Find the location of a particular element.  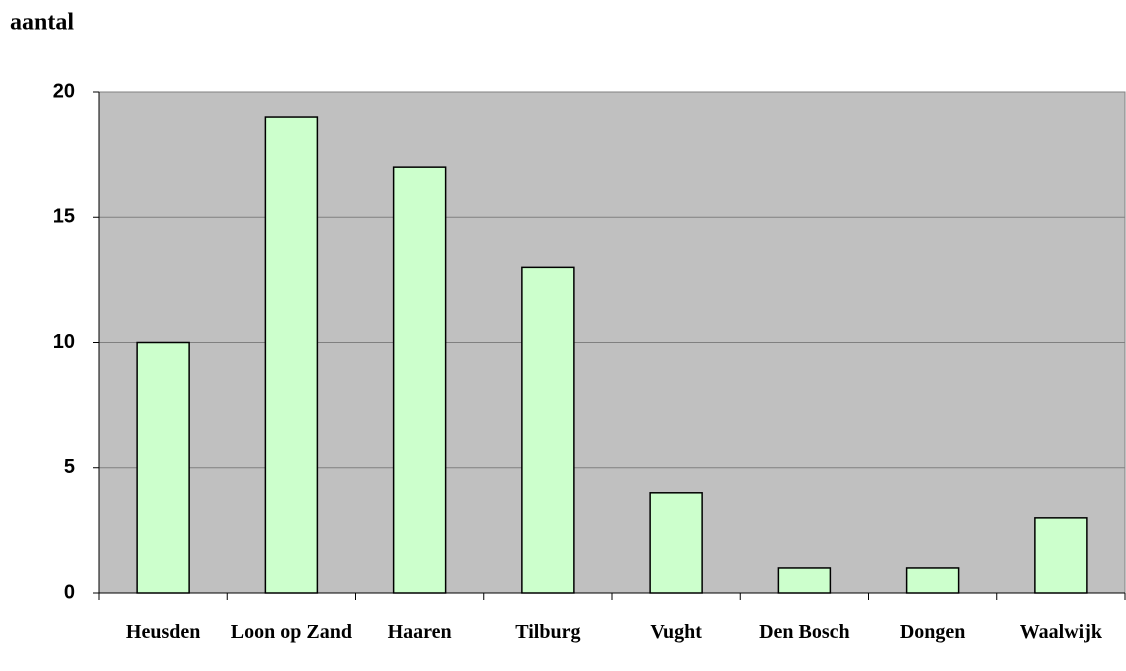

chart-title: aantal is located at coordinates (42, 23).